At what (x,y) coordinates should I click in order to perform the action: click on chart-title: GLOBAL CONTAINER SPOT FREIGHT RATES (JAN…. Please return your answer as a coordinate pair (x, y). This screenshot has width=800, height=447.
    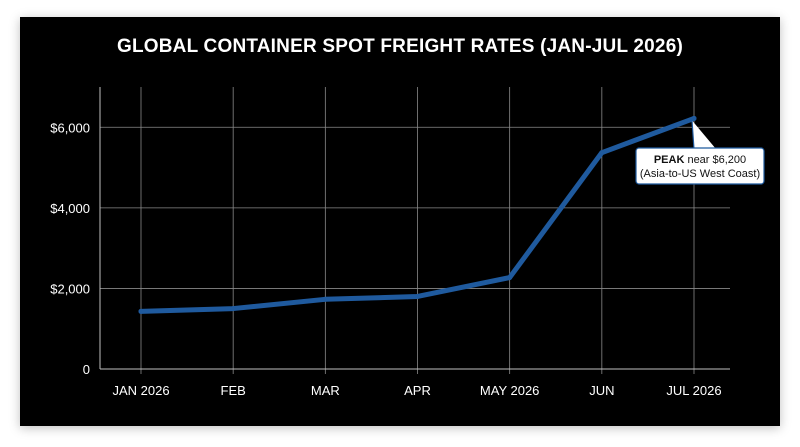
    Looking at the image, I should click on (400, 46).